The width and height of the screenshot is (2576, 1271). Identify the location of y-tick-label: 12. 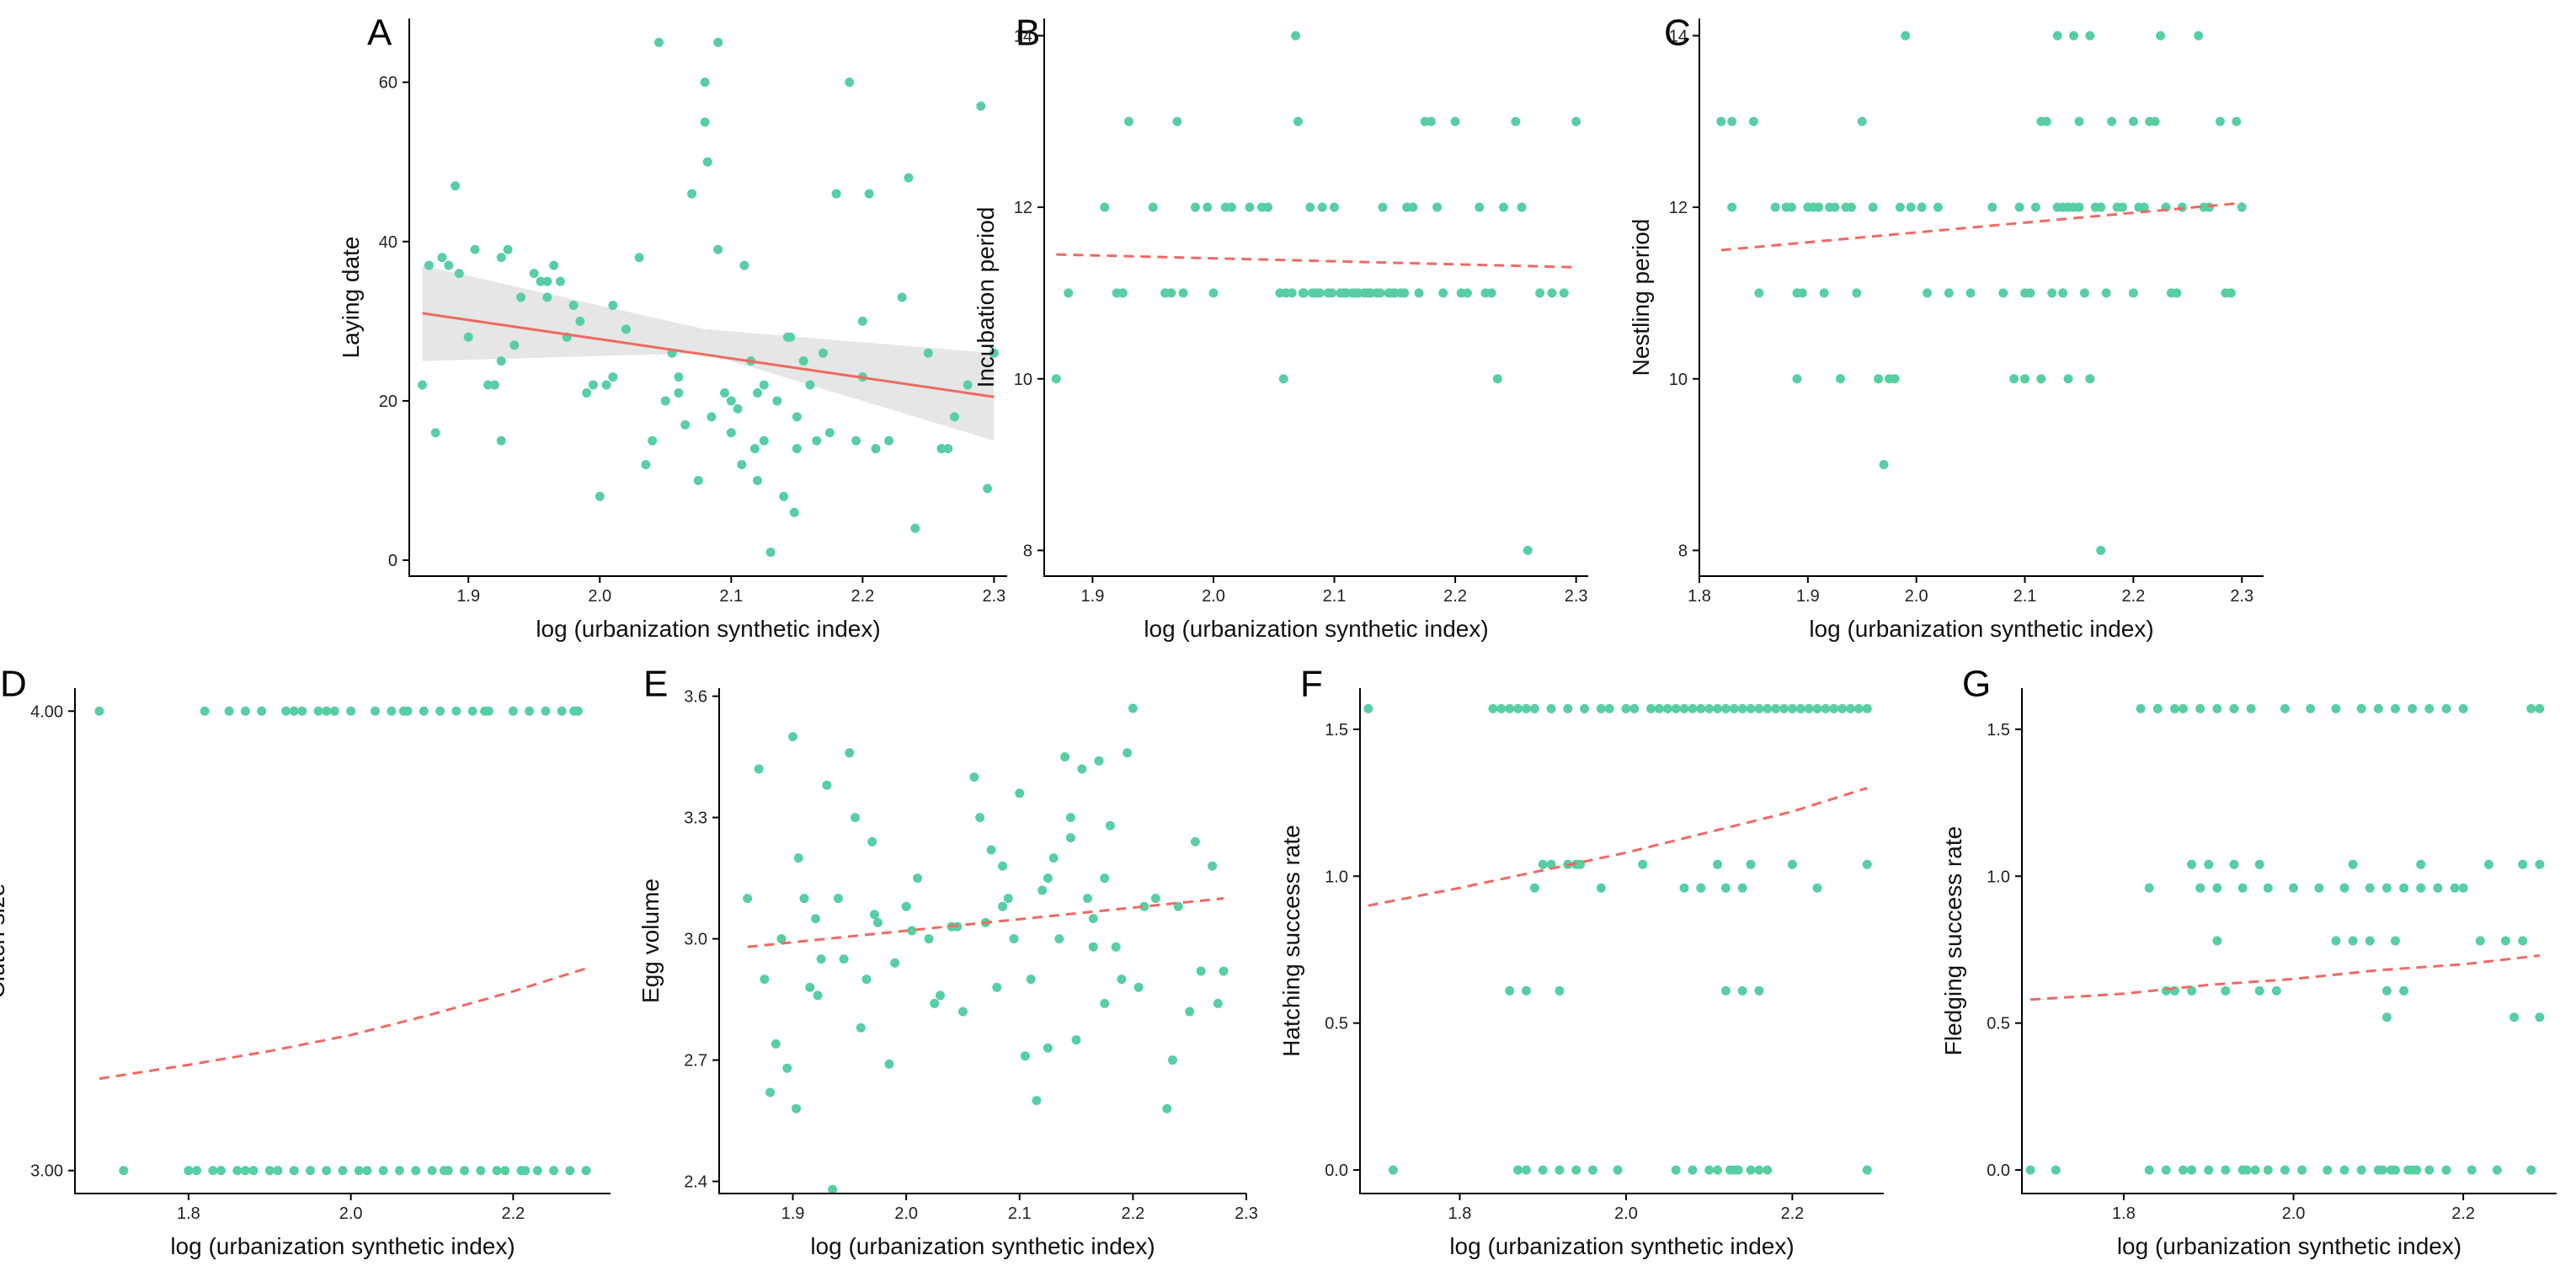
(1678, 208).